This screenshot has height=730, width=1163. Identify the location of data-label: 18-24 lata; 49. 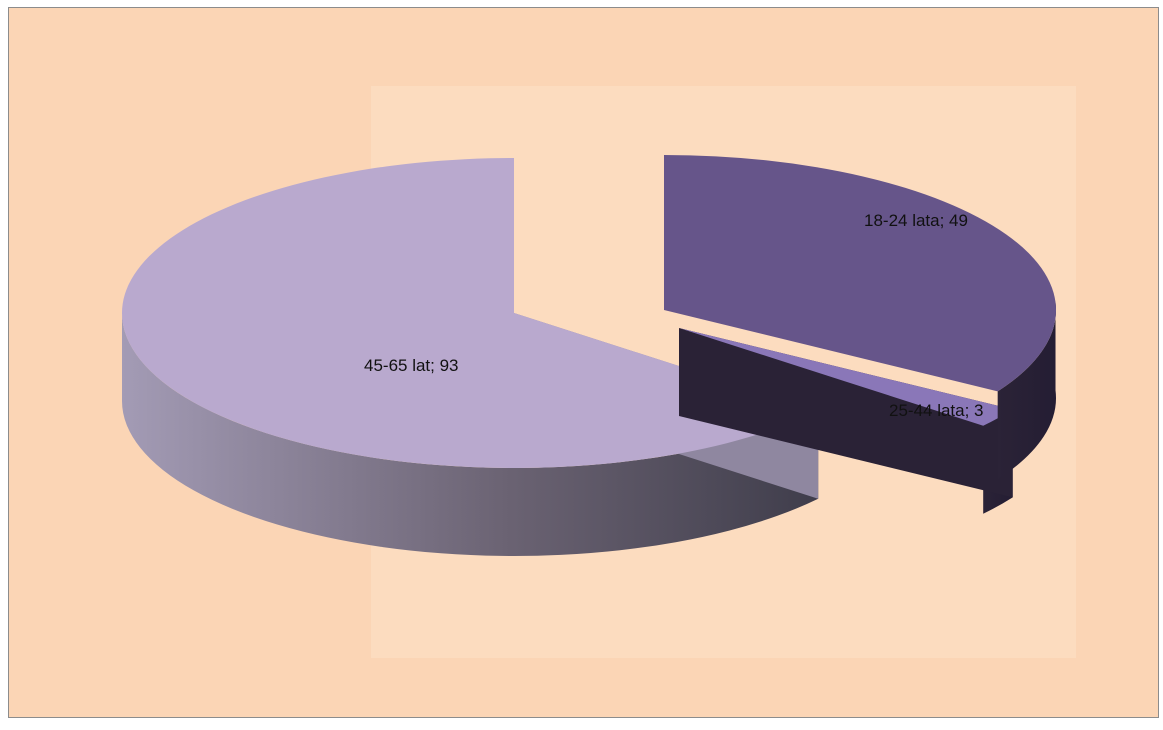
(916, 220).